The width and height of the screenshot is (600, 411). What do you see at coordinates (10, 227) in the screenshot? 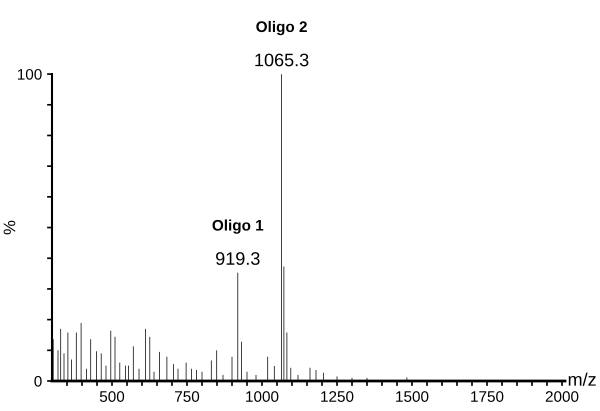
I see `y-axis-title: %` at bounding box center [10, 227].